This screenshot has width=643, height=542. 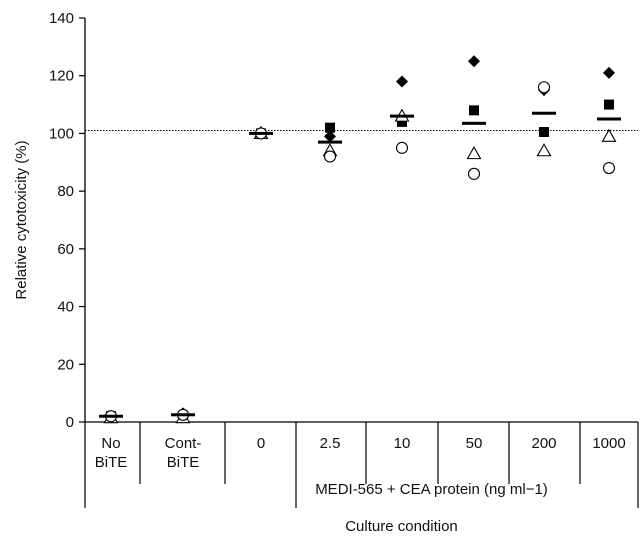 I want to click on category-label: 50, so click(x=474, y=443).